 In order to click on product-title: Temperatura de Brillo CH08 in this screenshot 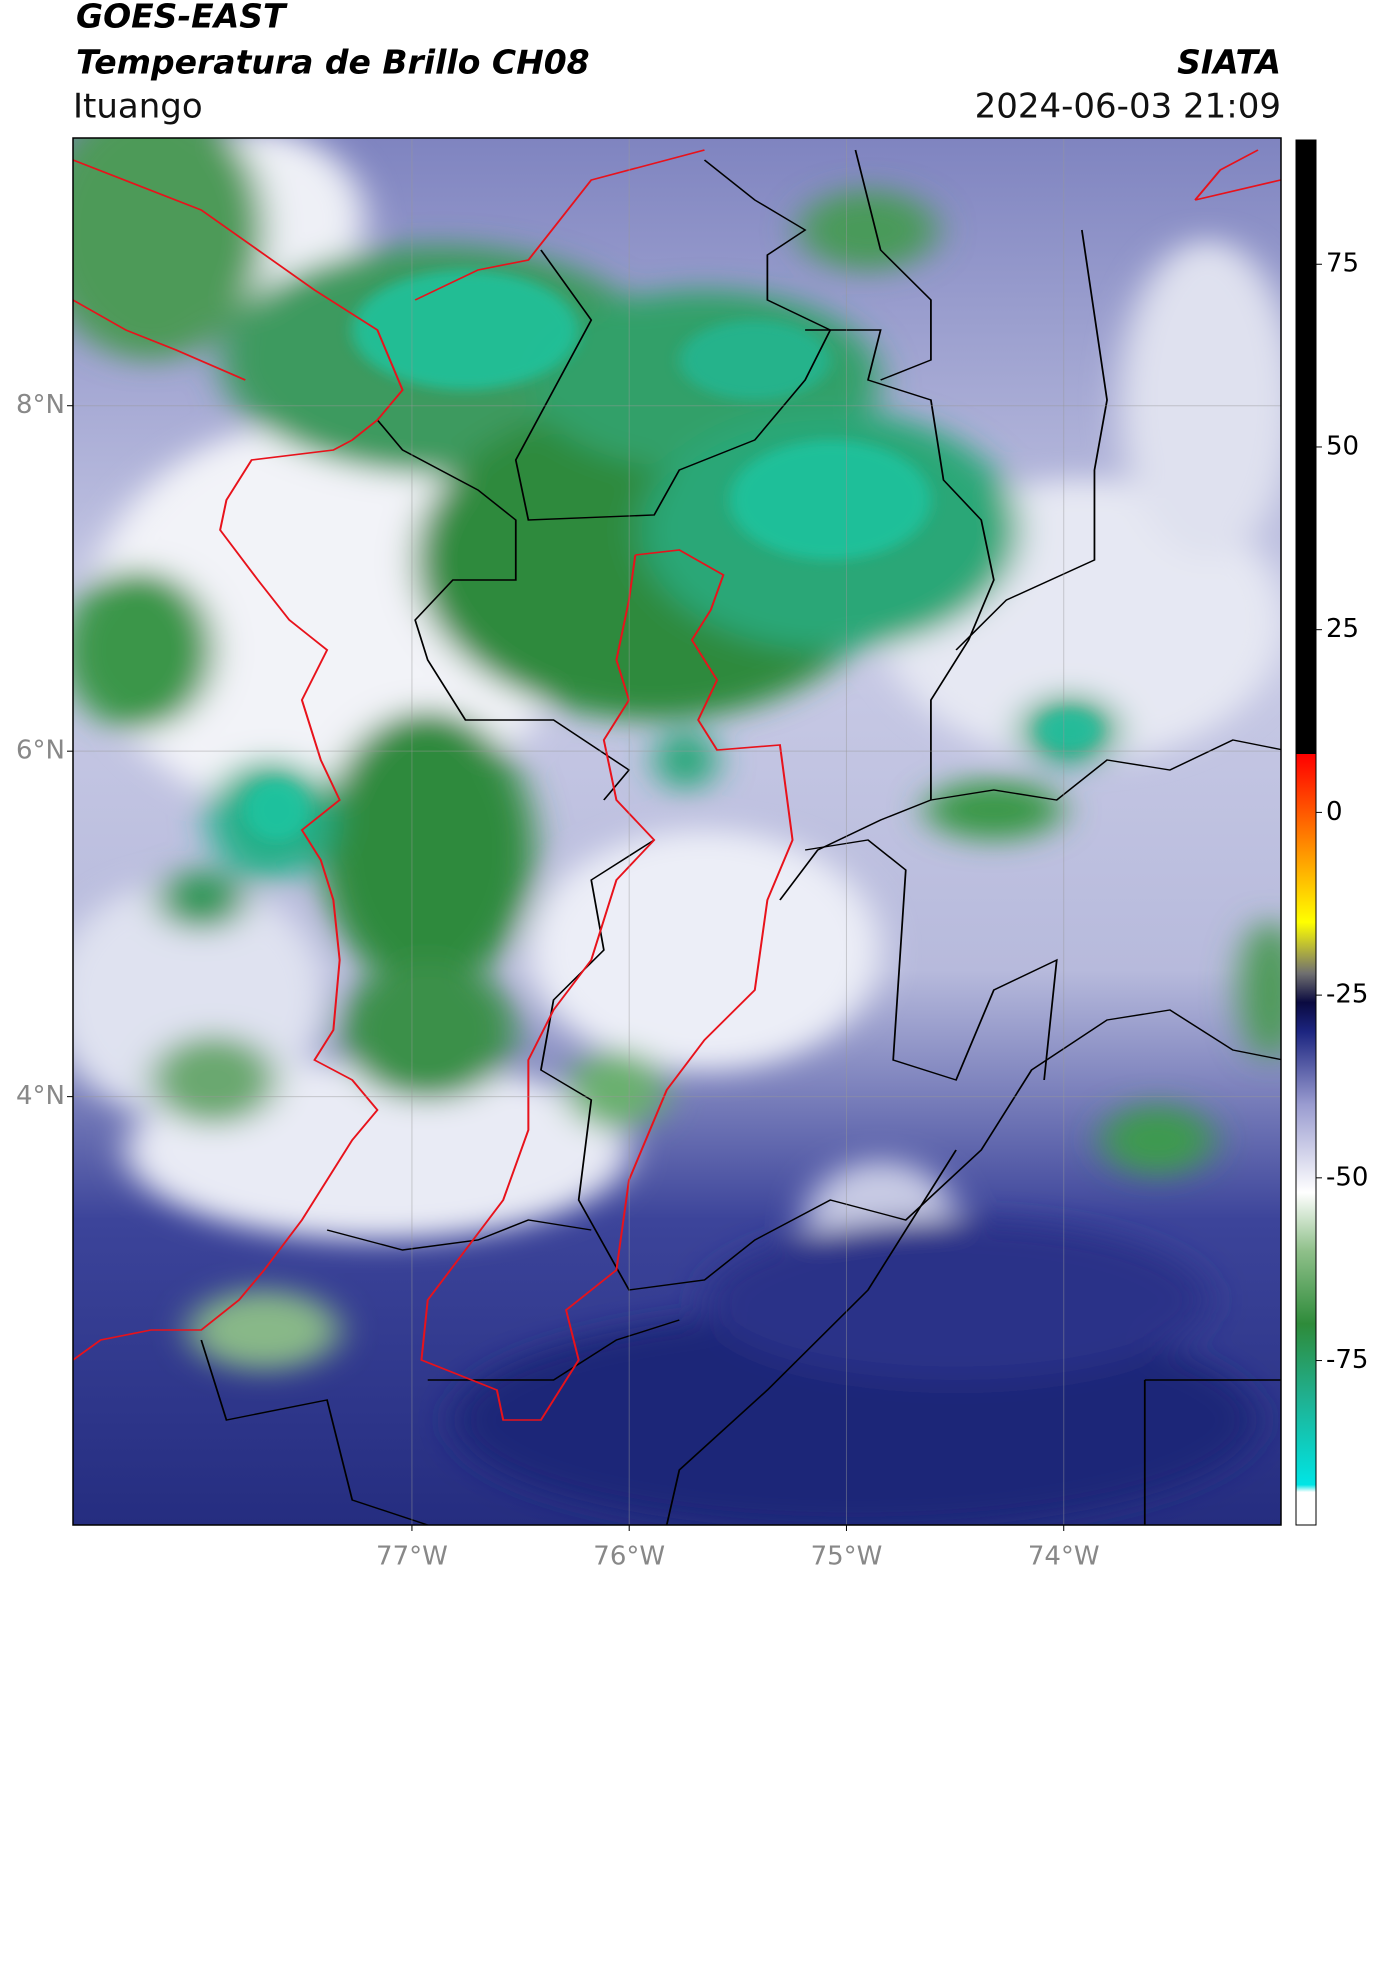, I will do `click(333, 62)`.